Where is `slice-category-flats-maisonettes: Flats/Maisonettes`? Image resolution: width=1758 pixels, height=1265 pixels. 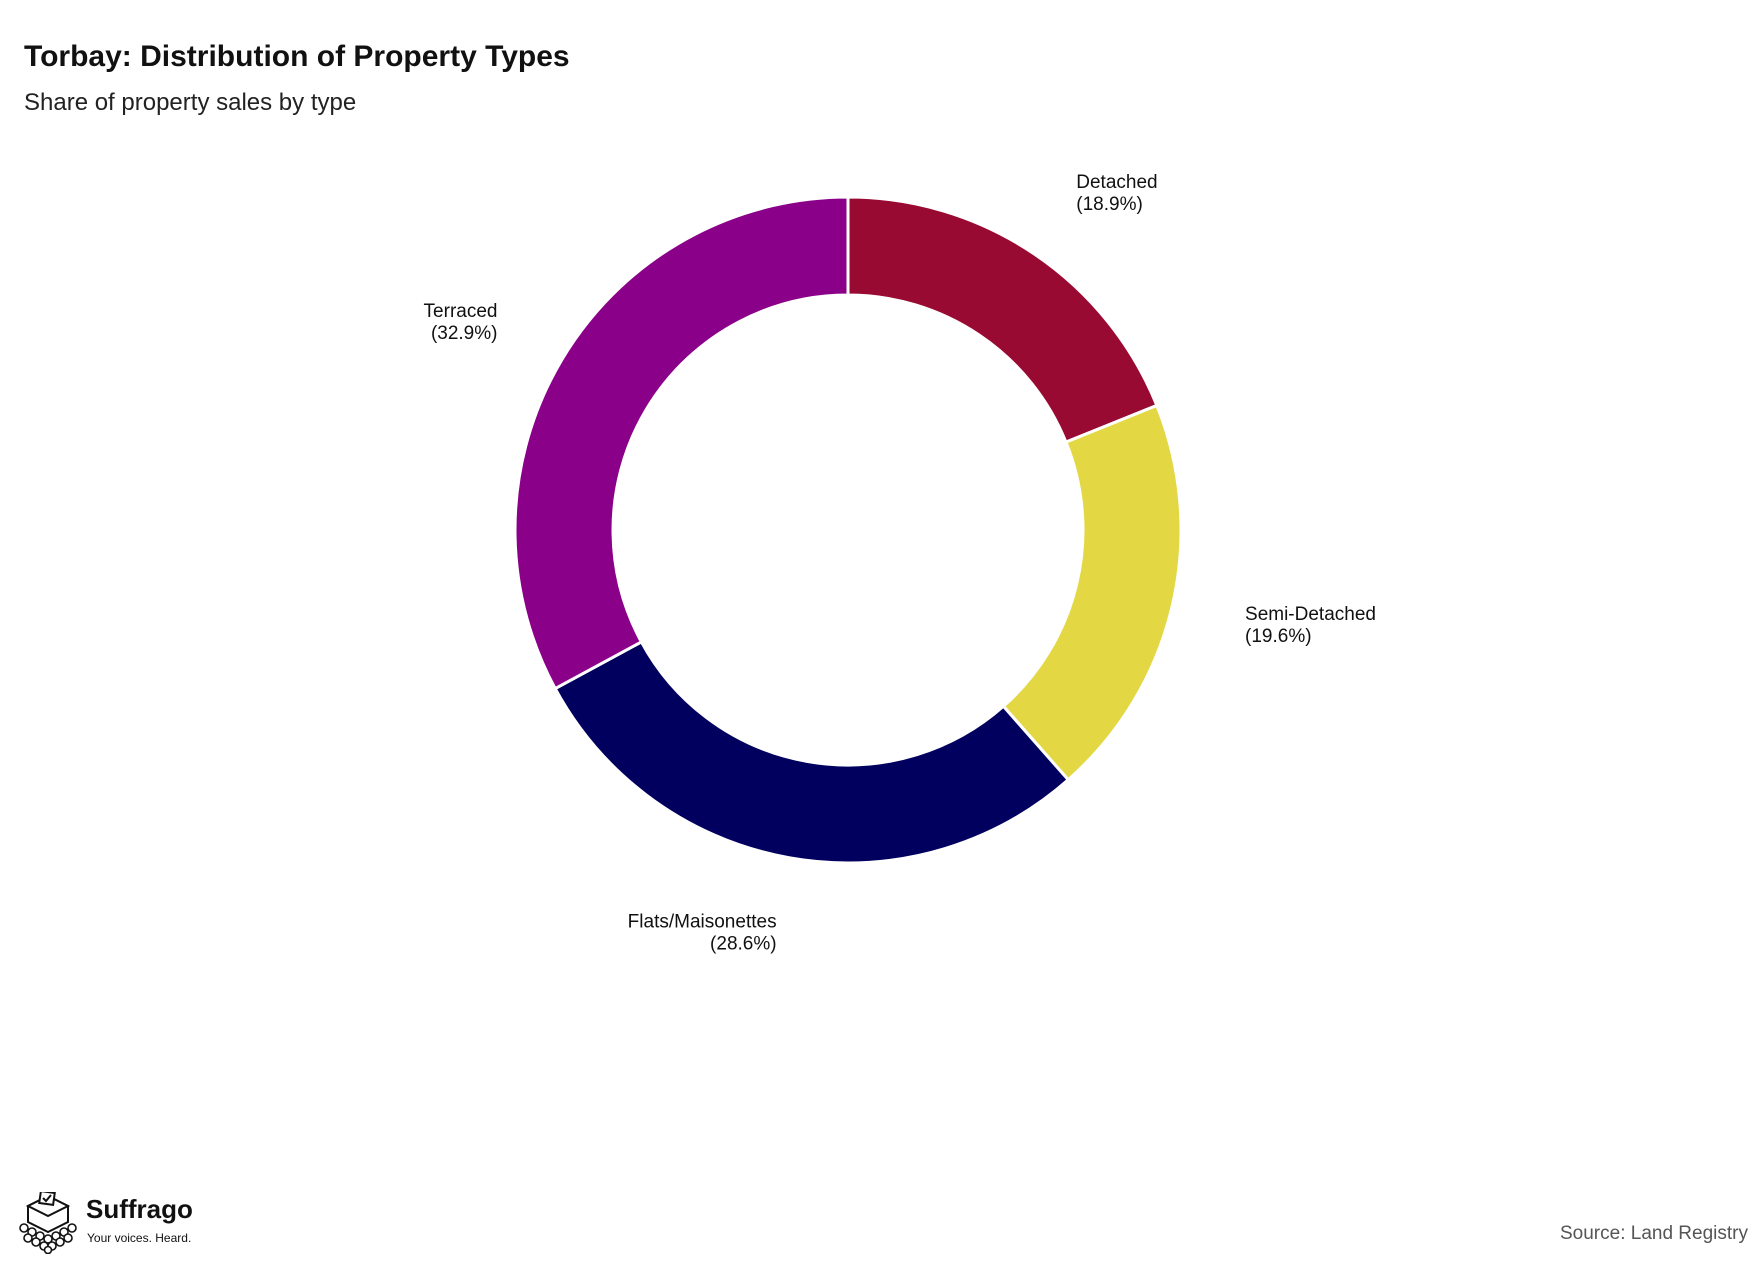 slice-category-flats-maisonettes: Flats/Maisonettes is located at coordinates (702, 922).